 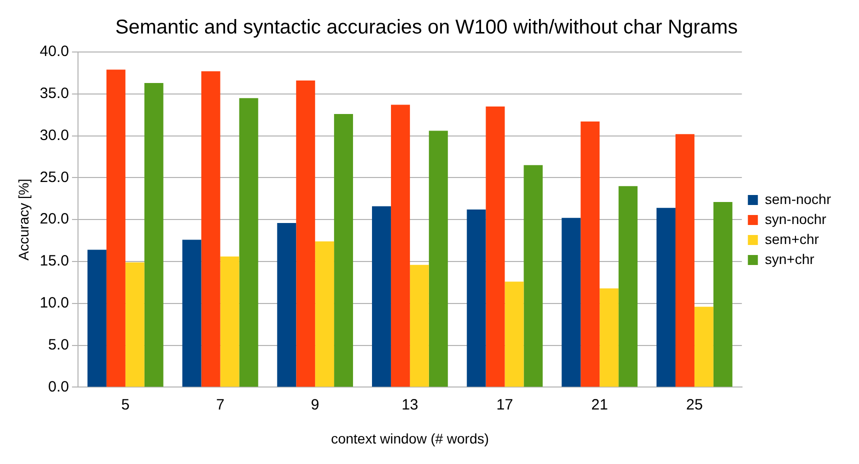 What do you see at coordinates (789, 258) in the screenshot?
I see `legend-label: syn+chr` at bounding box center [789, 258].